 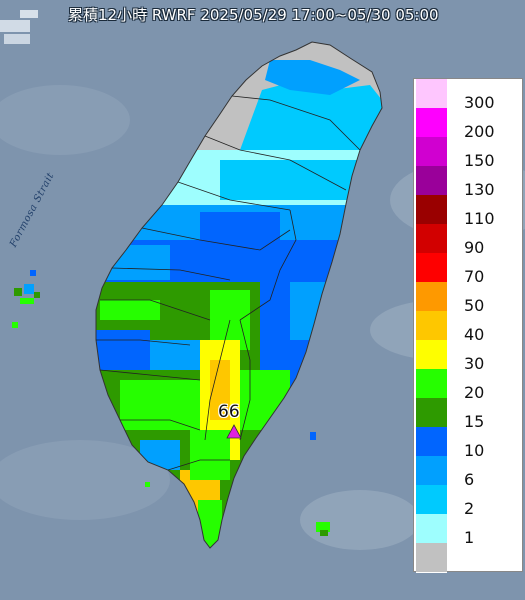 I want to click on legend-label: 90, so click(x=474, y=247).